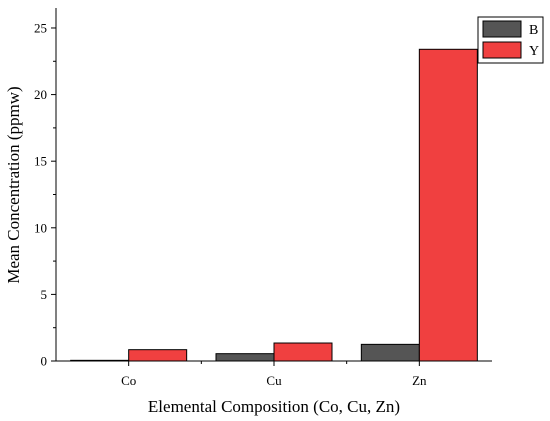  What do you see at coordinates (448, 205) in the screenshot?
I see `bar-Y-Zn` at bounding box center [448, 205].